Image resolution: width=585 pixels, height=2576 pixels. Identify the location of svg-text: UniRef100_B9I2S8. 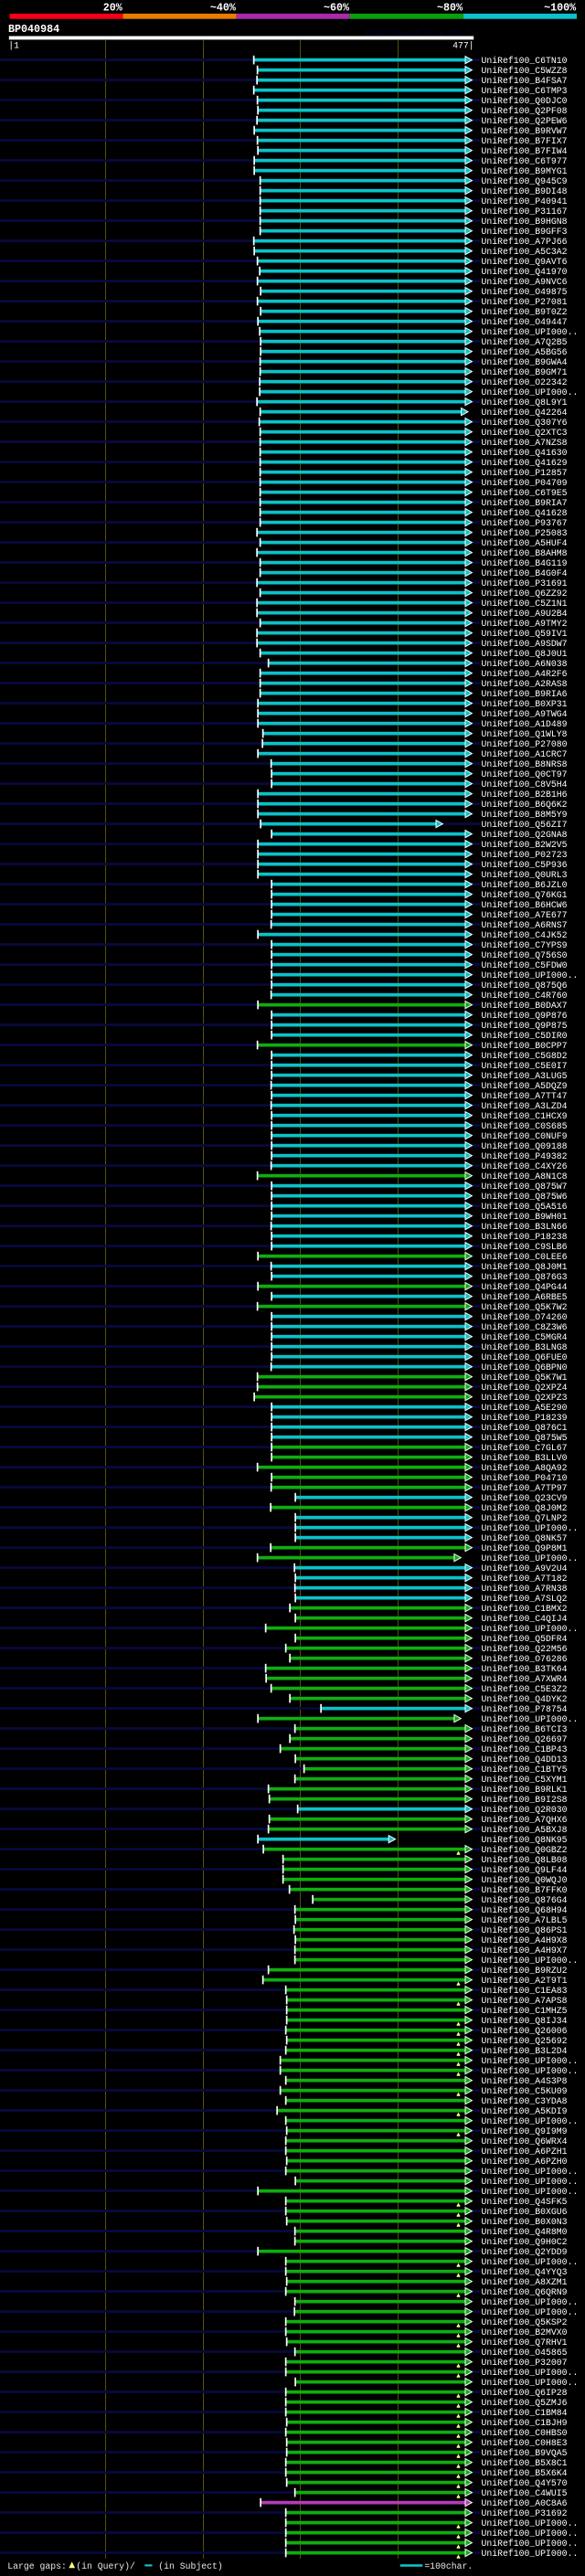
(525, 1800).